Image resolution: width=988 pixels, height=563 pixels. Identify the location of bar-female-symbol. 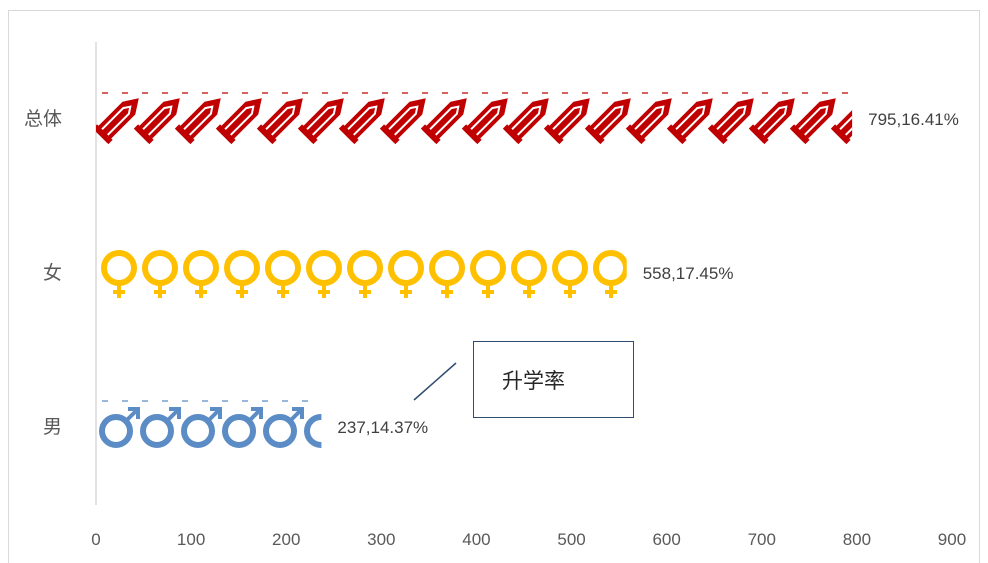
(364, 274).